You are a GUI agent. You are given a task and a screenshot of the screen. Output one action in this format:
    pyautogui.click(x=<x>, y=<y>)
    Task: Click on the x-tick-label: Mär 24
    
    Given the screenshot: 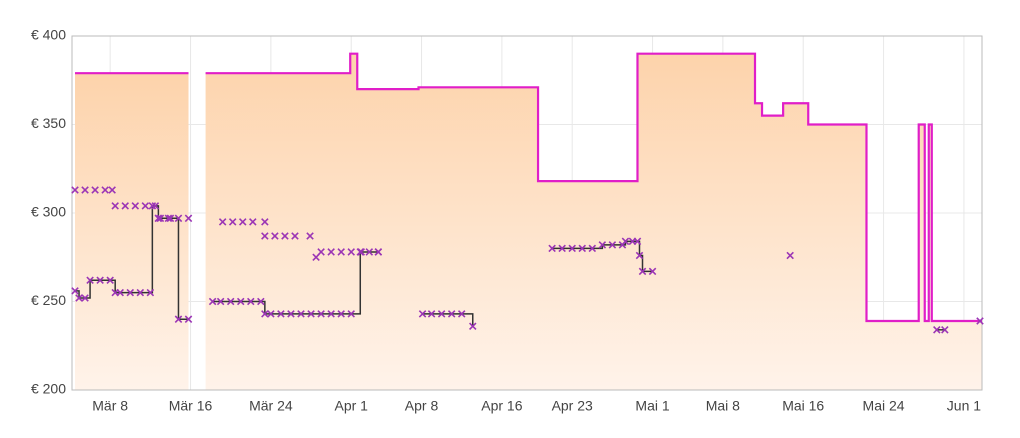 What is the action you would take?
    pyautogui.click(x=271, y=406)
    